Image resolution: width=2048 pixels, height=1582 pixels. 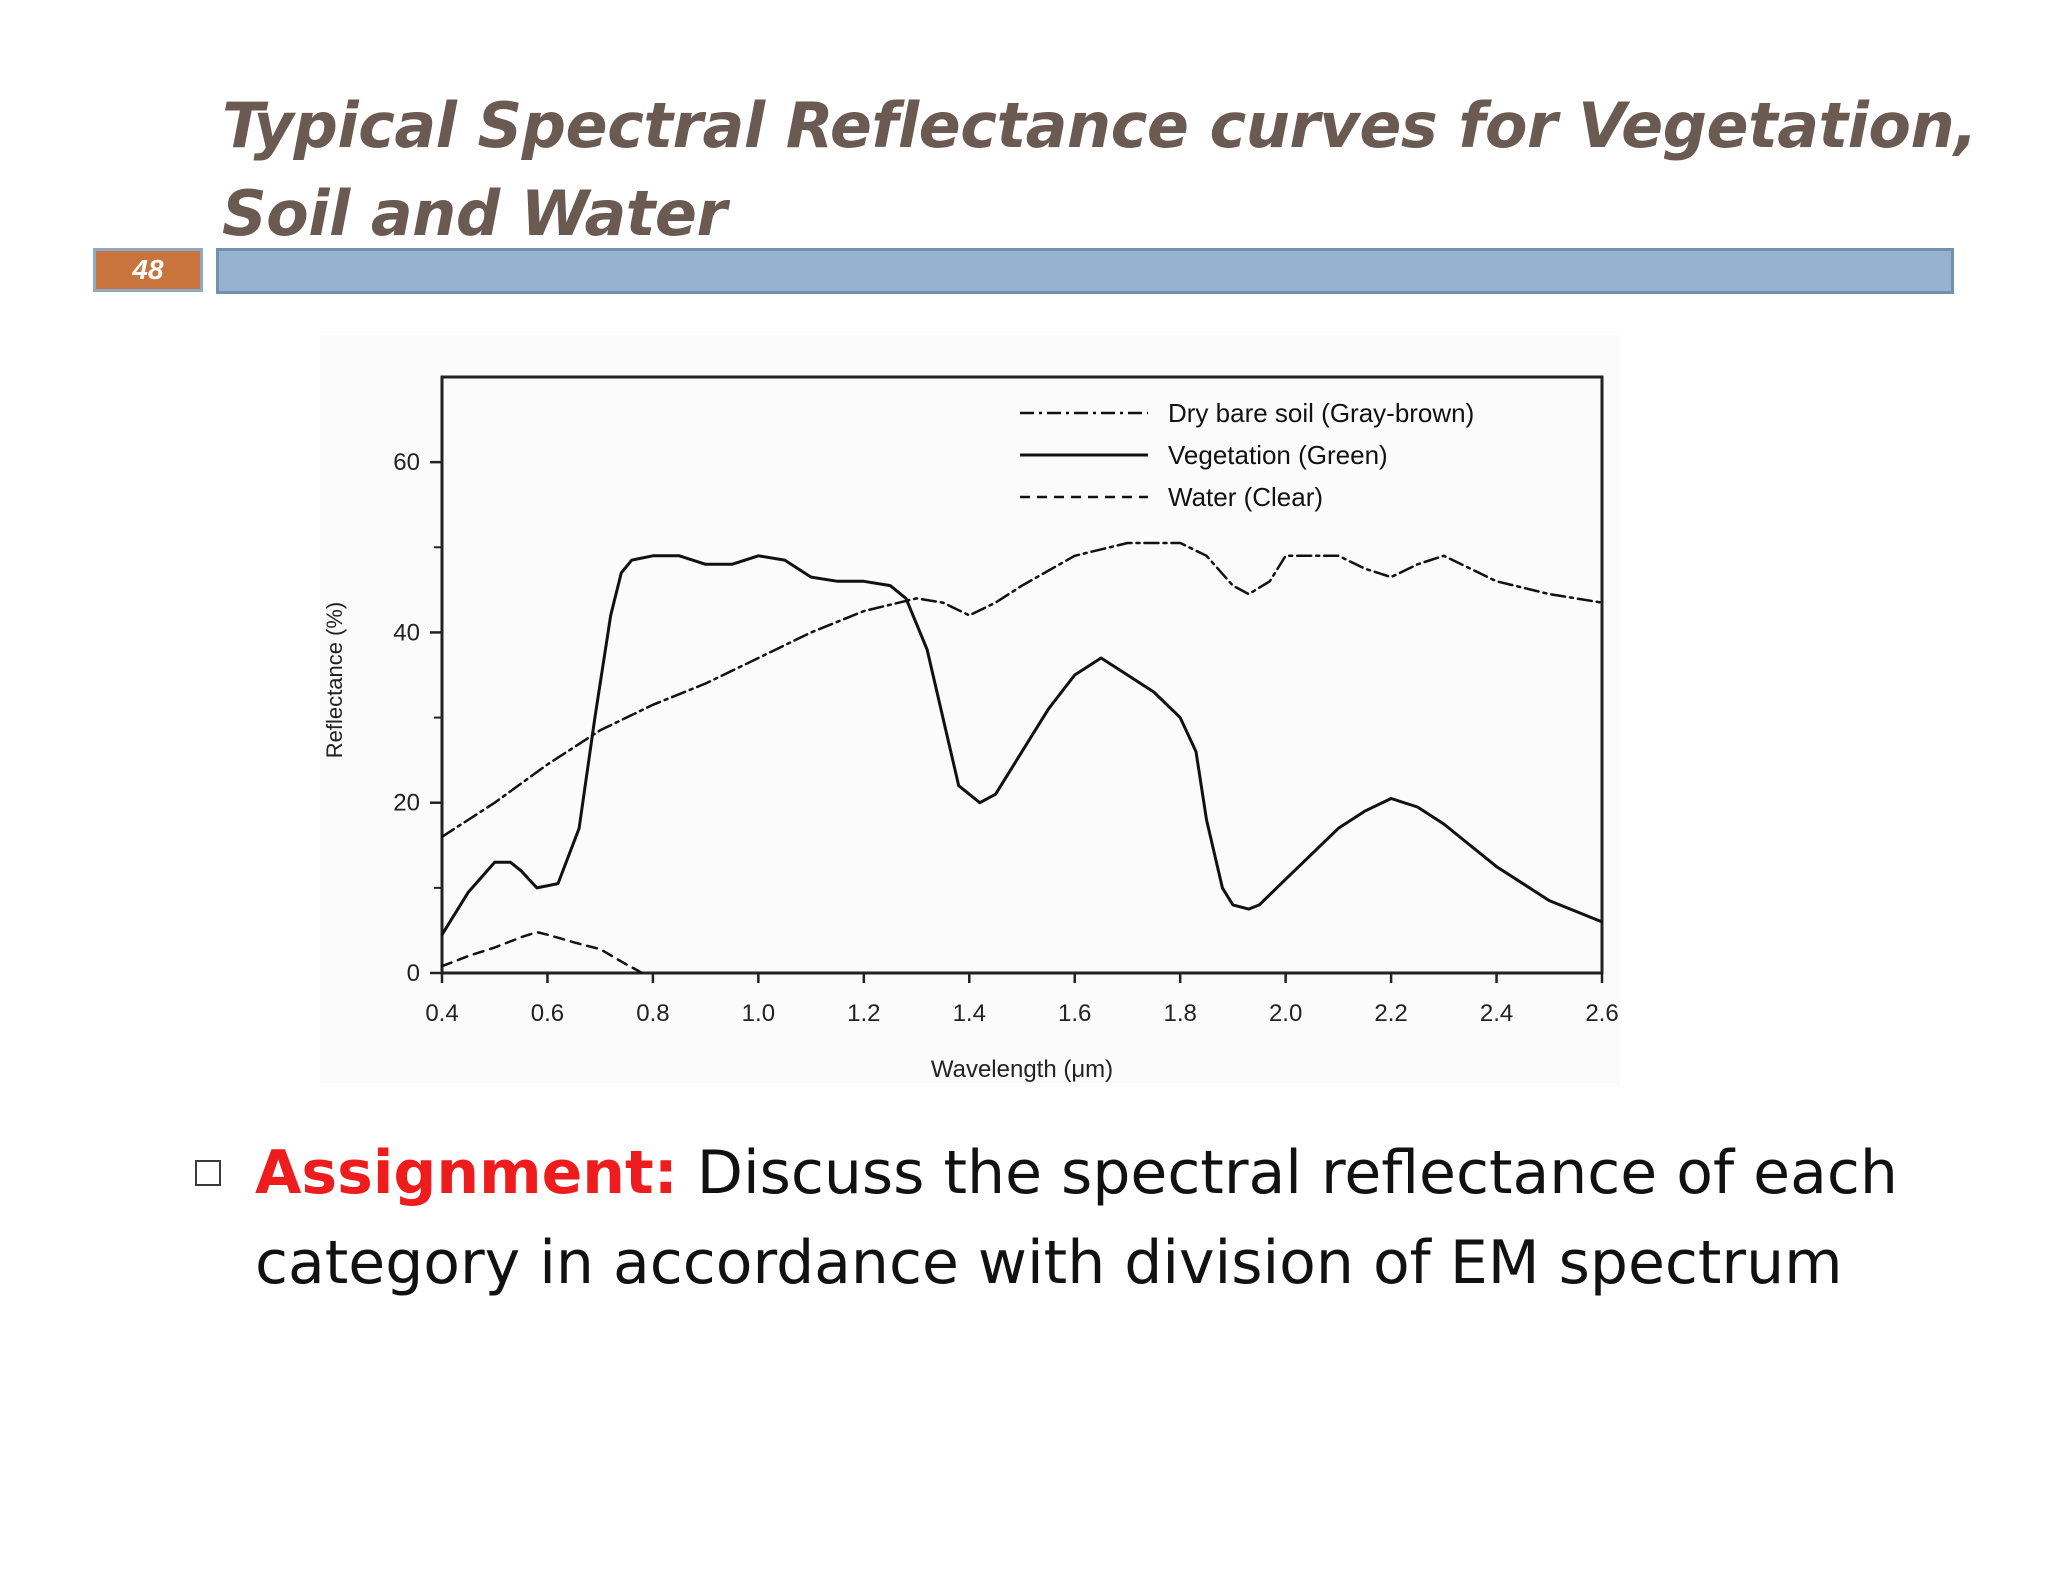 I want to click on x-tick-label-6: 1.6, so click(x=1074, y=1013).